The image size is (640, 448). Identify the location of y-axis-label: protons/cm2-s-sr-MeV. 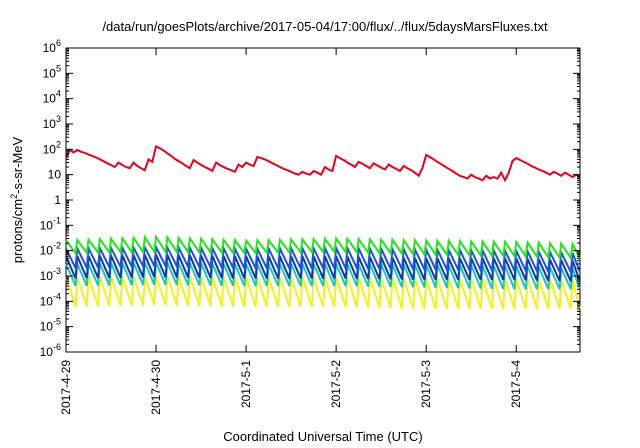
(17, 199).